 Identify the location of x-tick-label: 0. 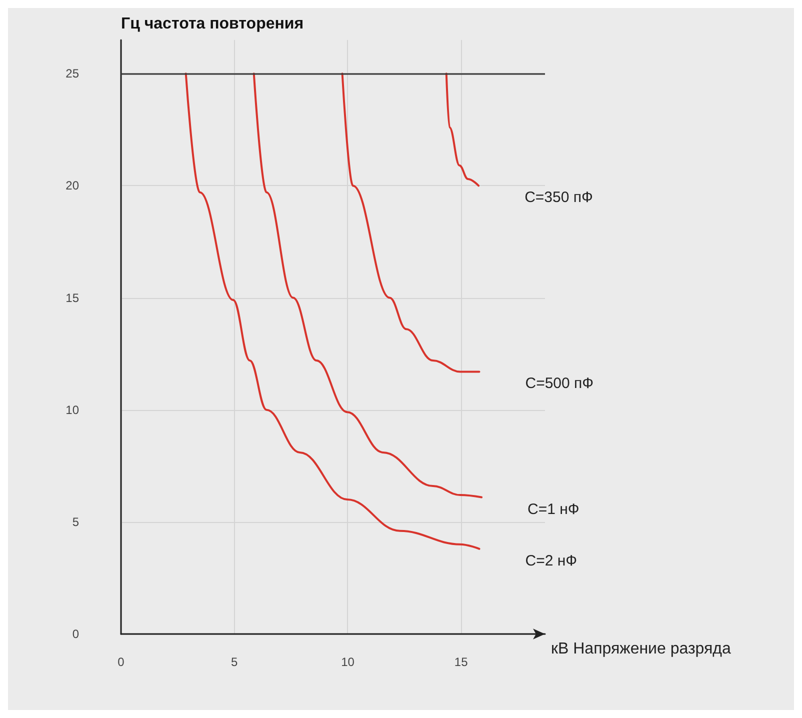
(121, 662).